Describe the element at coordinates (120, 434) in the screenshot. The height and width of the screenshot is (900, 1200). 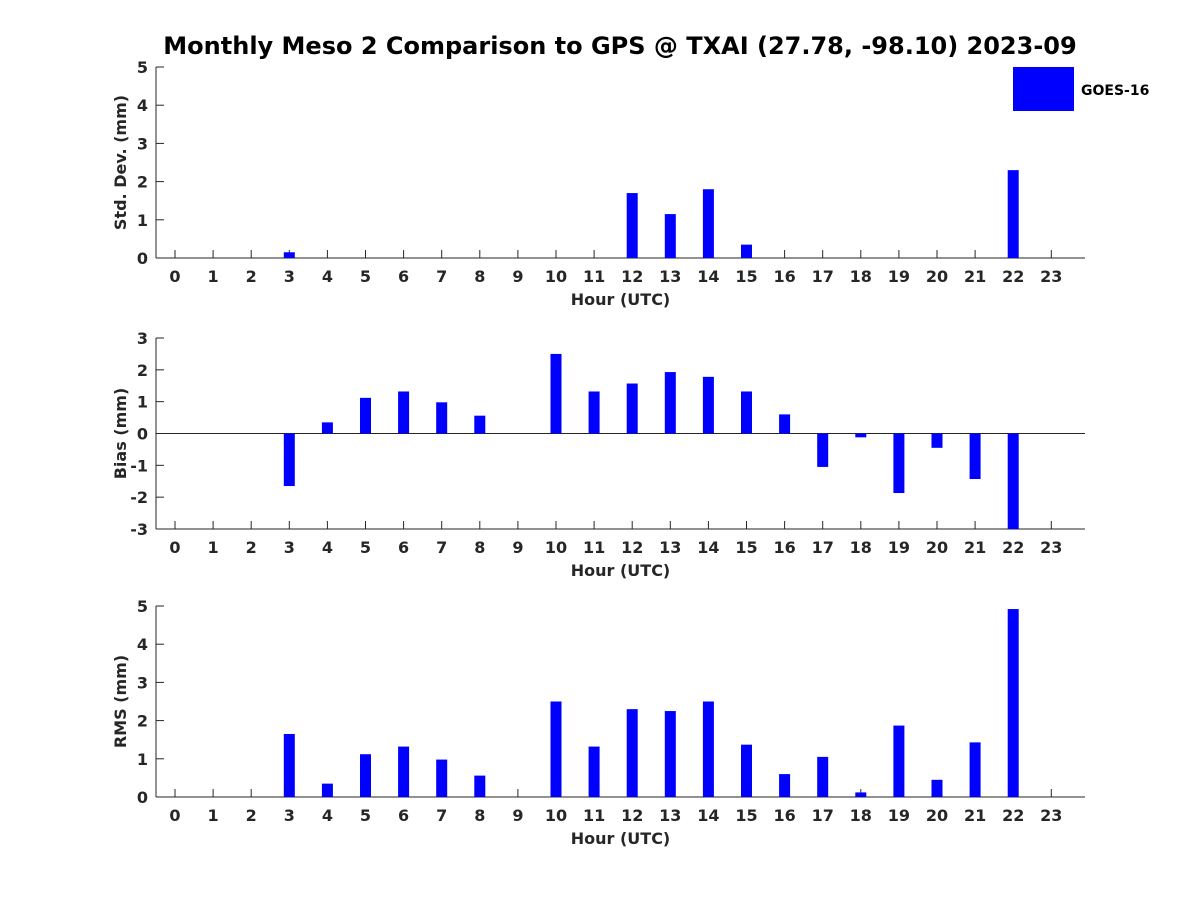
I see `y-axis-label: Bias (mm)` at that location.